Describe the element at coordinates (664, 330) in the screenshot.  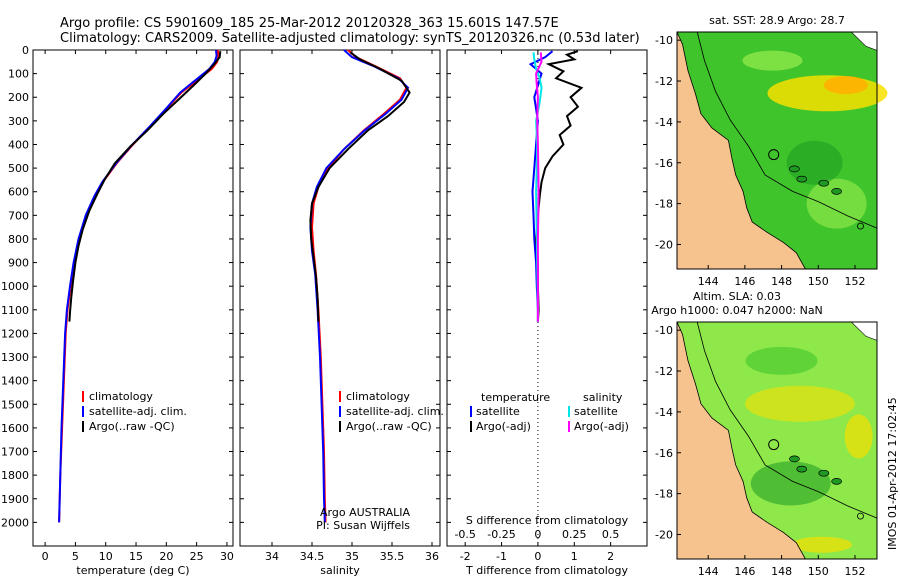
I see `map-y-tick-label: -10` at that location.